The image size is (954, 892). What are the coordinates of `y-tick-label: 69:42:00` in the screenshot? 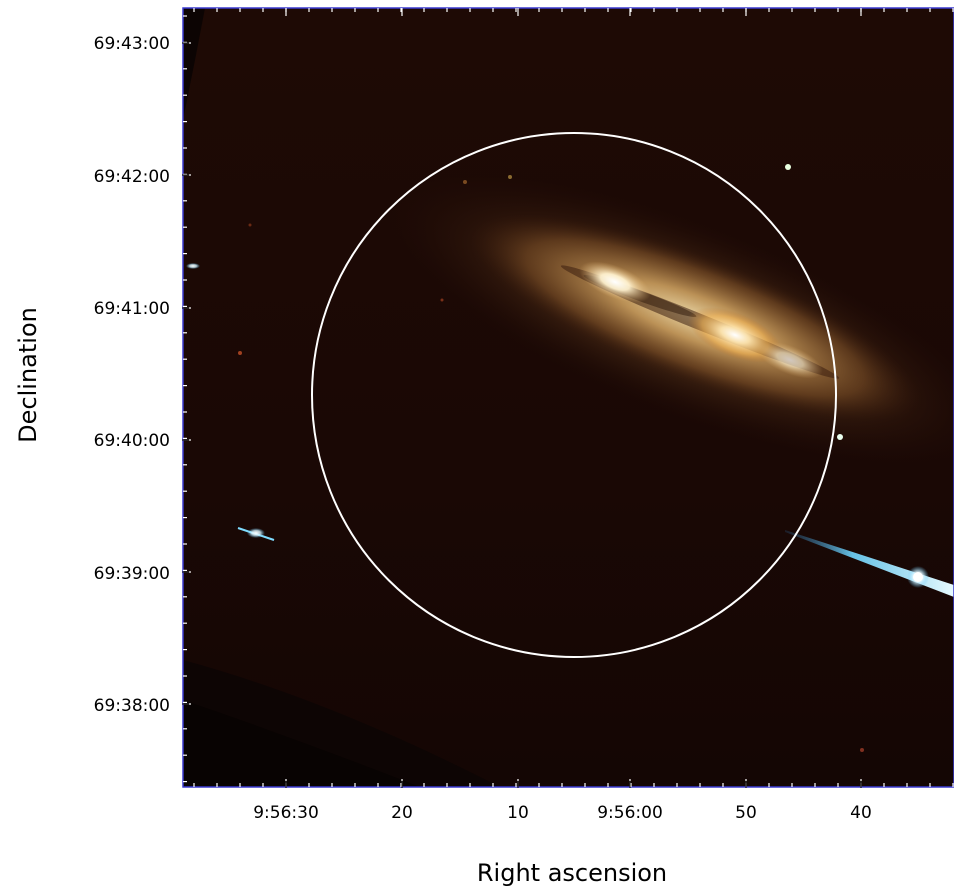 It's located at (132, 177).